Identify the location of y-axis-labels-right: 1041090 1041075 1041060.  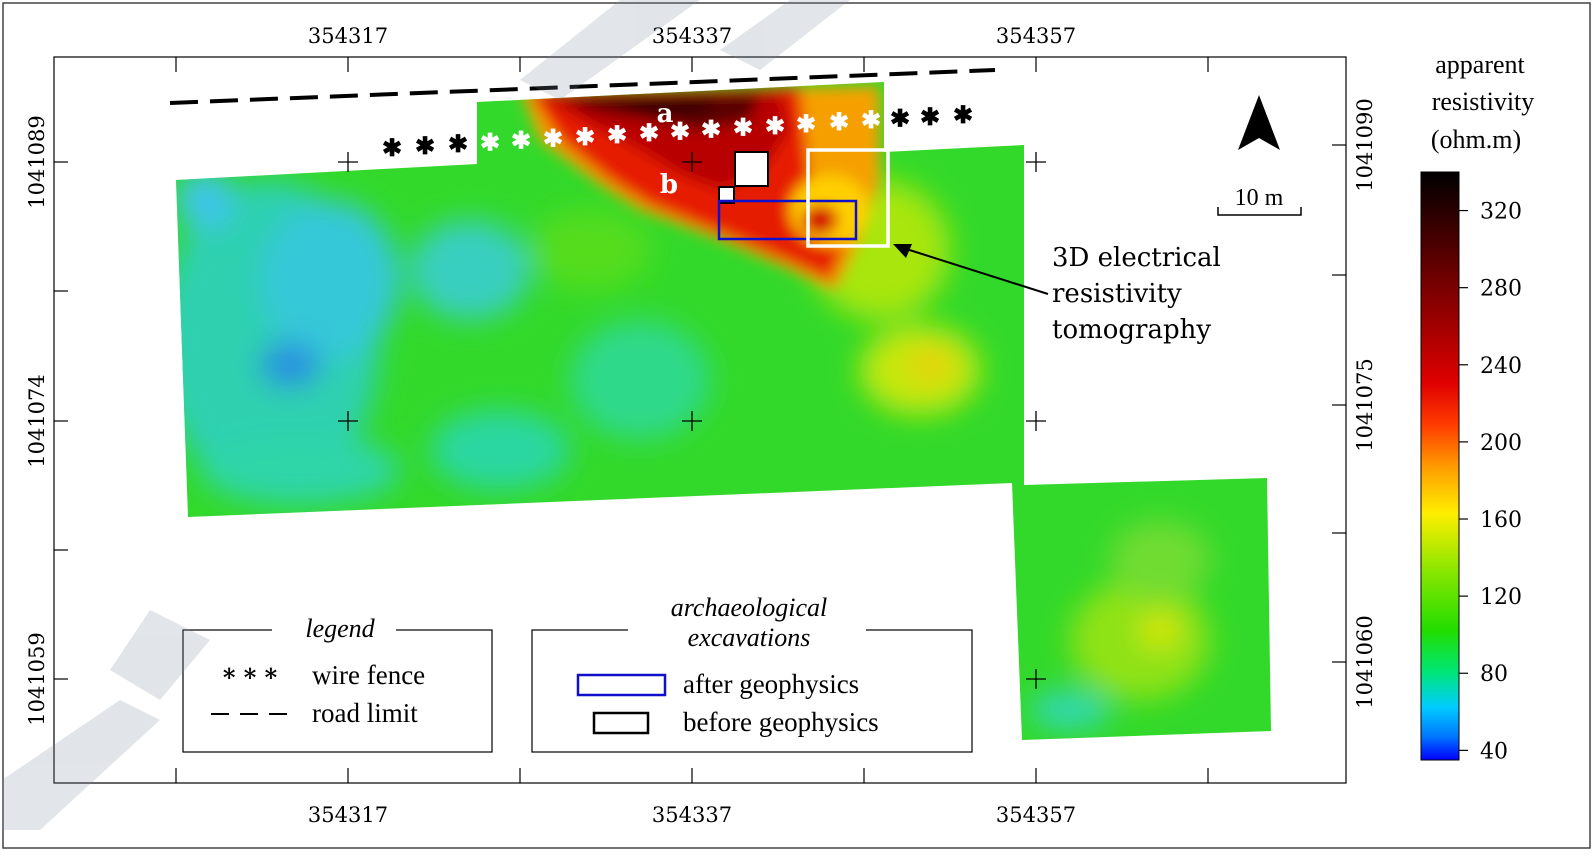
(1365, 403).